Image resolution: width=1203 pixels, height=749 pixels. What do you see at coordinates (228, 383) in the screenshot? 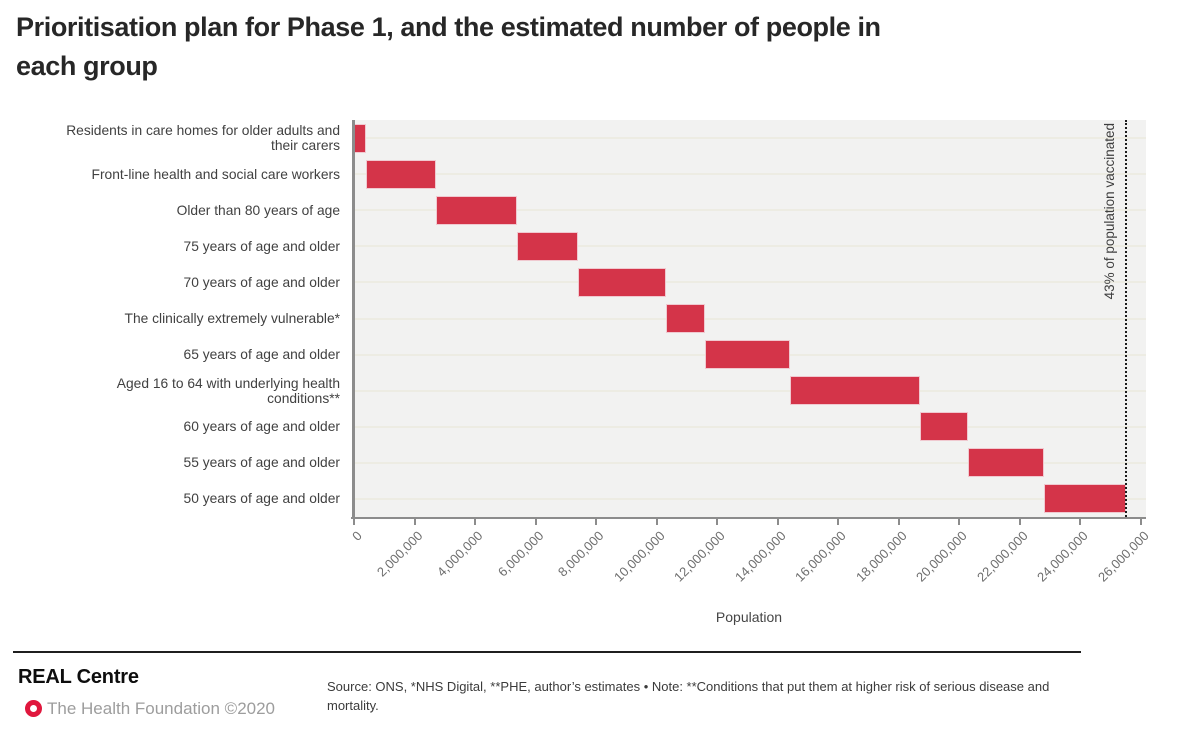
I see `y-axis-category-label-line: Aged 16 to 64 with underlying health` at bounding box center [228, 383].